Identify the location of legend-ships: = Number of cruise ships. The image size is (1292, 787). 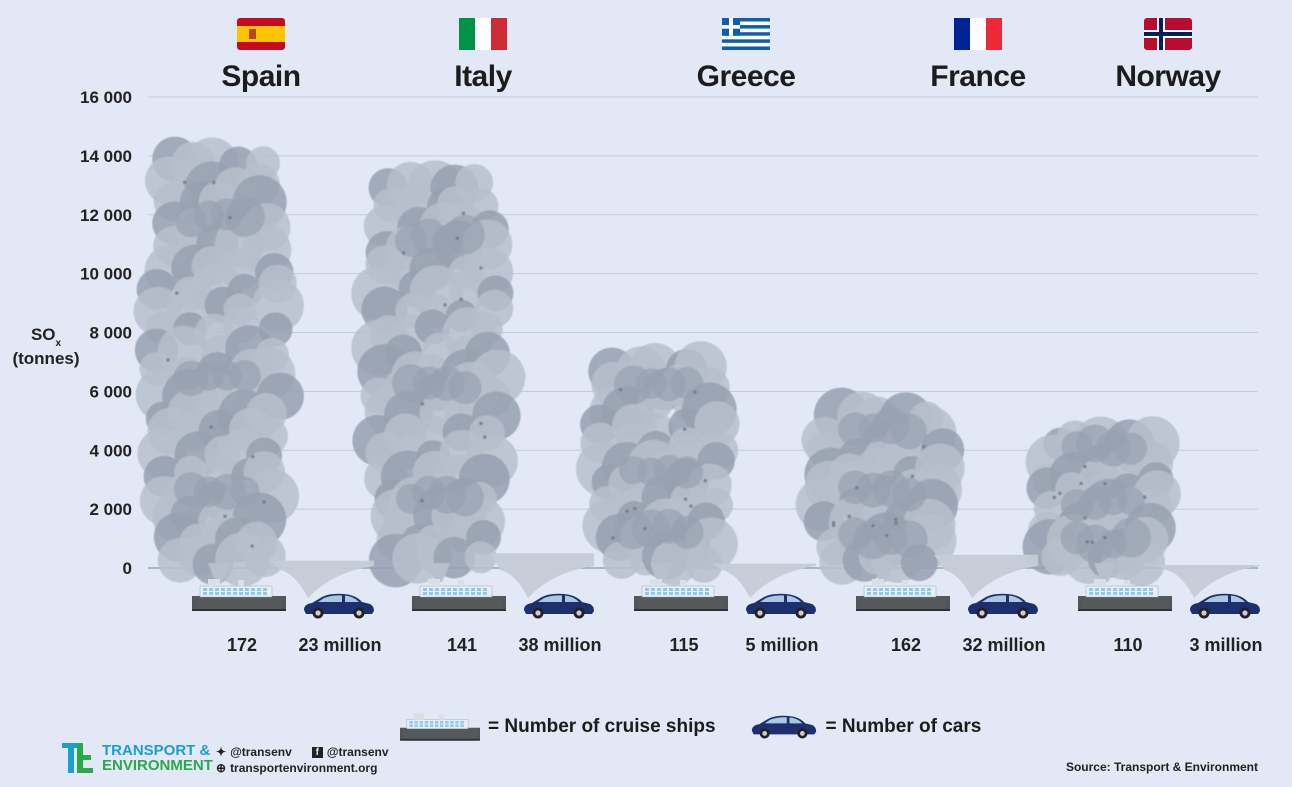
(558, 727).